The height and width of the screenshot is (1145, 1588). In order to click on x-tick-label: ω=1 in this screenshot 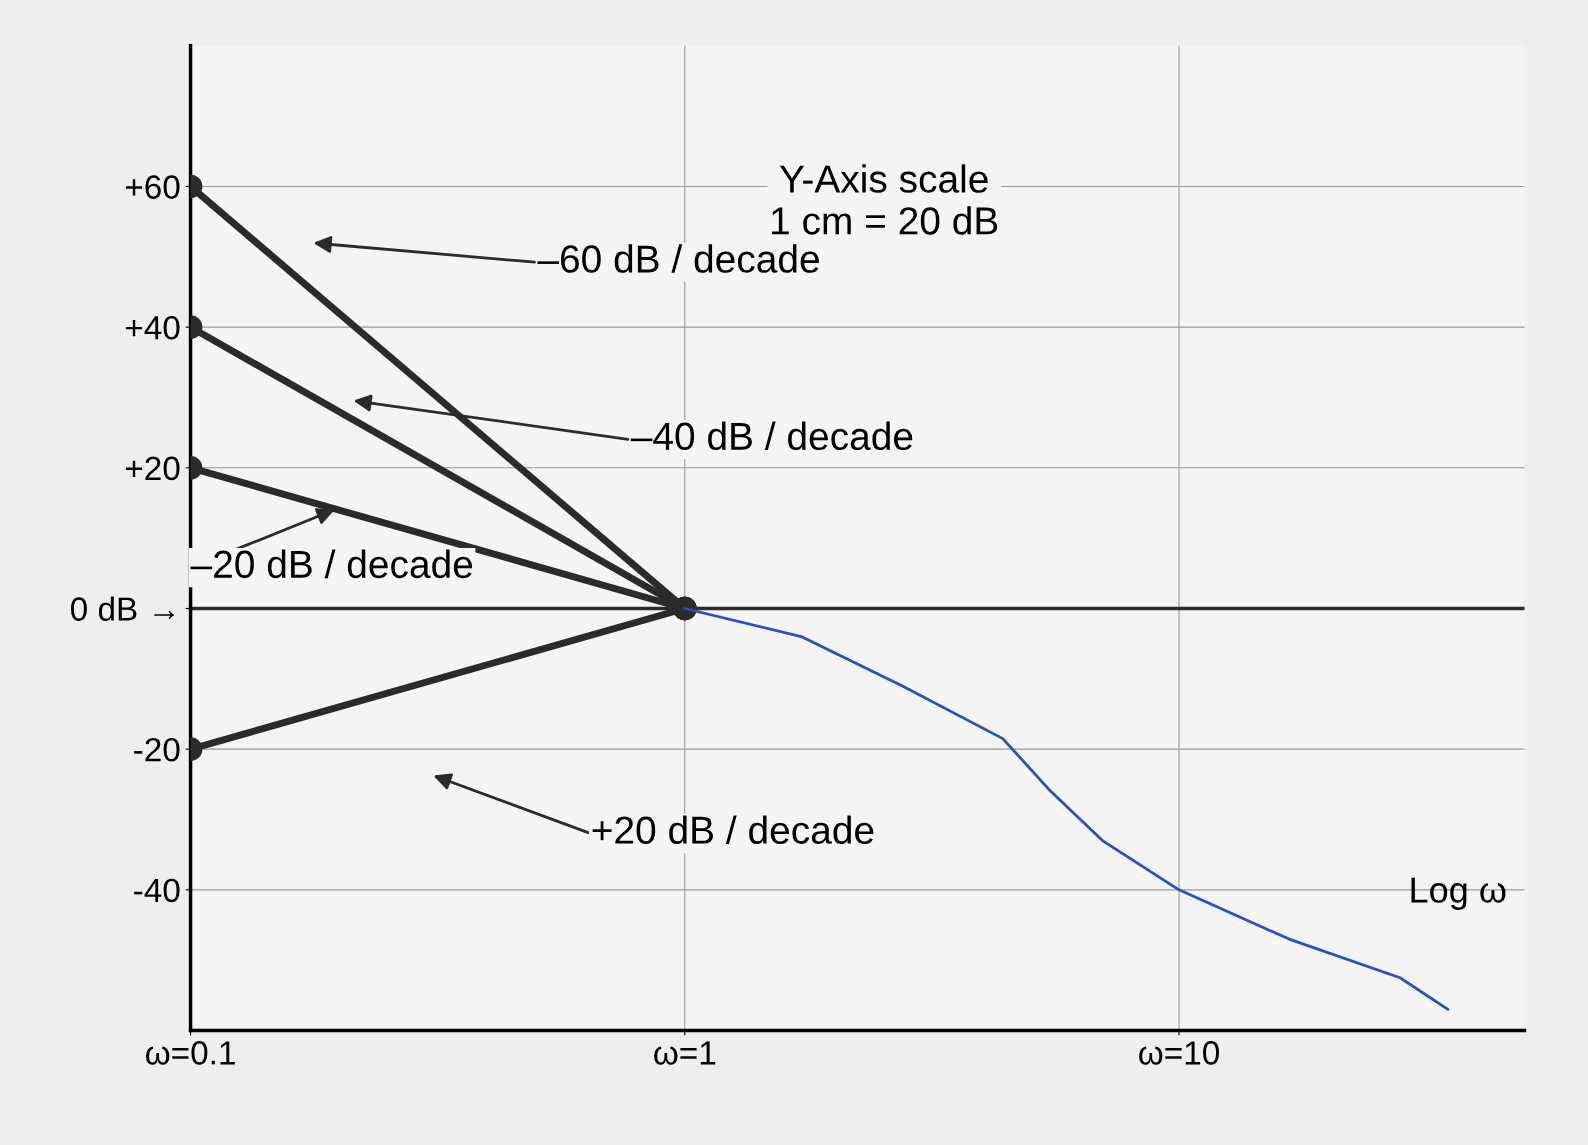, I will do `click(685, 1053)`.